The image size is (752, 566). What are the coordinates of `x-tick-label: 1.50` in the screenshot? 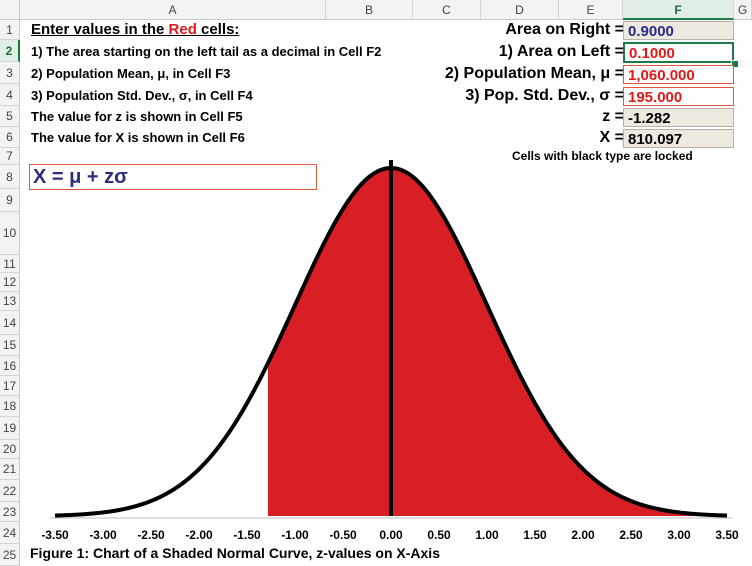 It's located at (535, 535).